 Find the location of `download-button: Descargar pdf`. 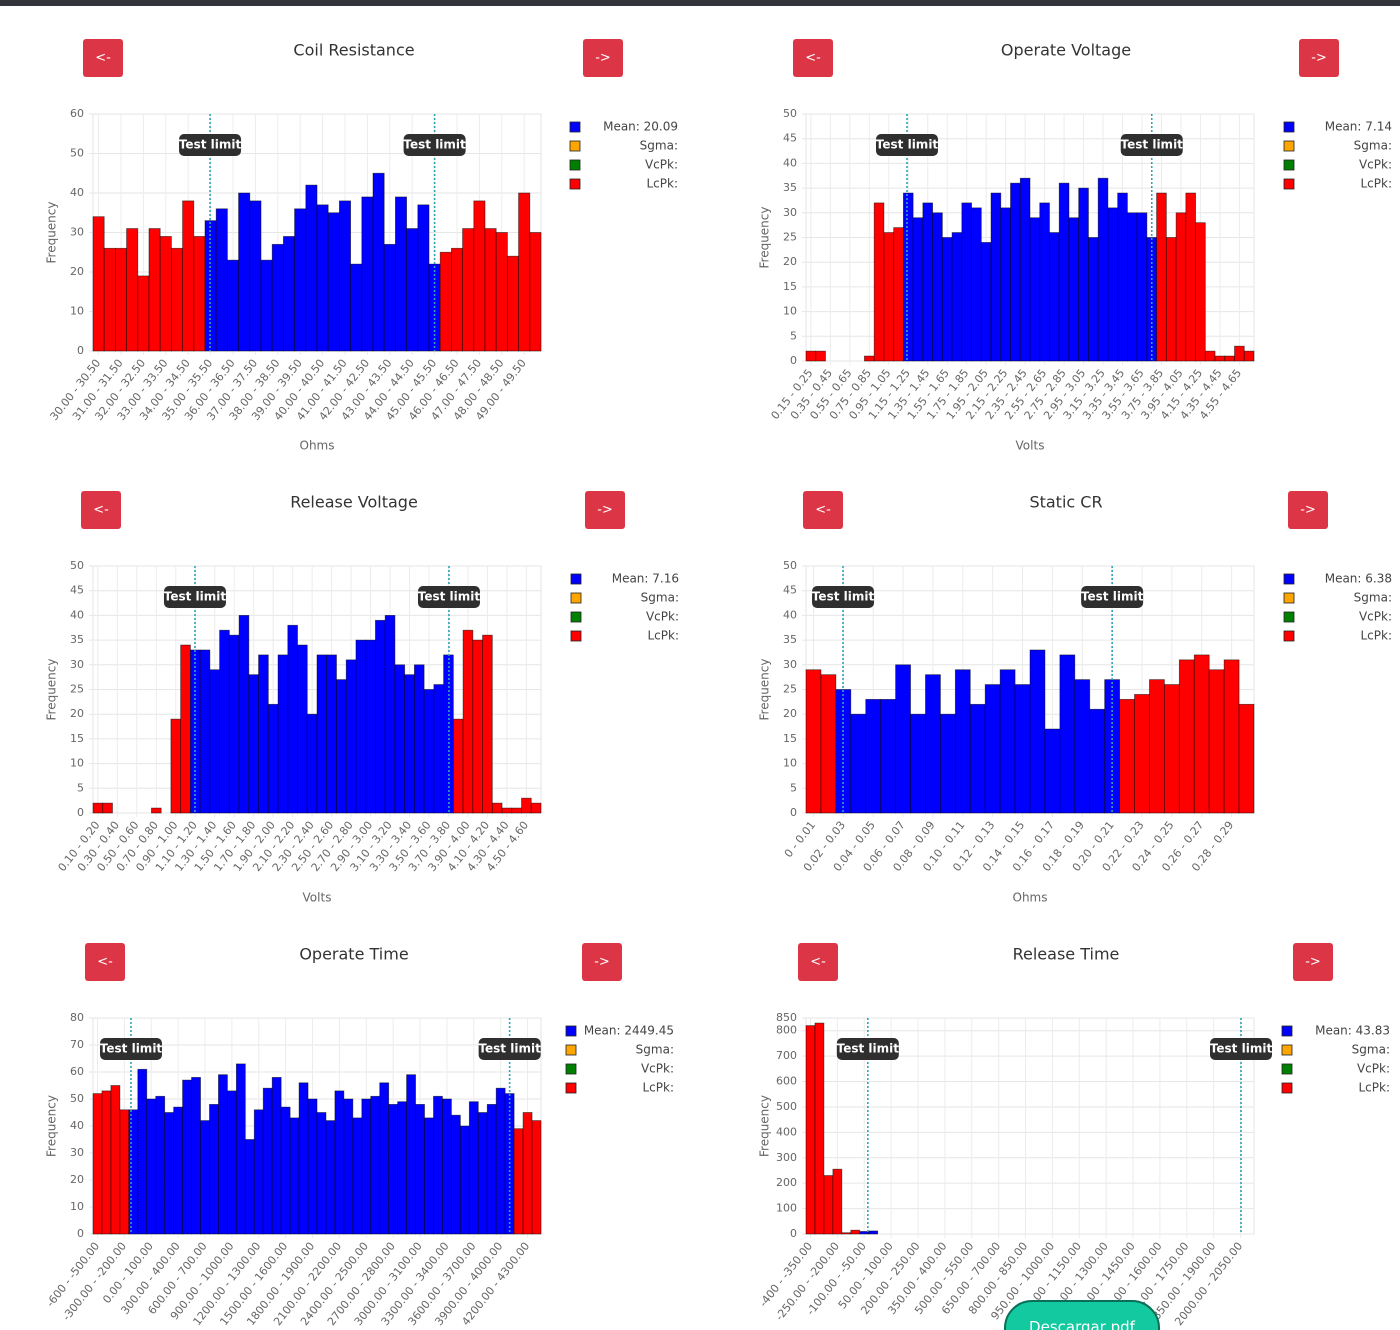

download-button: Descargar pdf is located at coordinates (1082, 1315).